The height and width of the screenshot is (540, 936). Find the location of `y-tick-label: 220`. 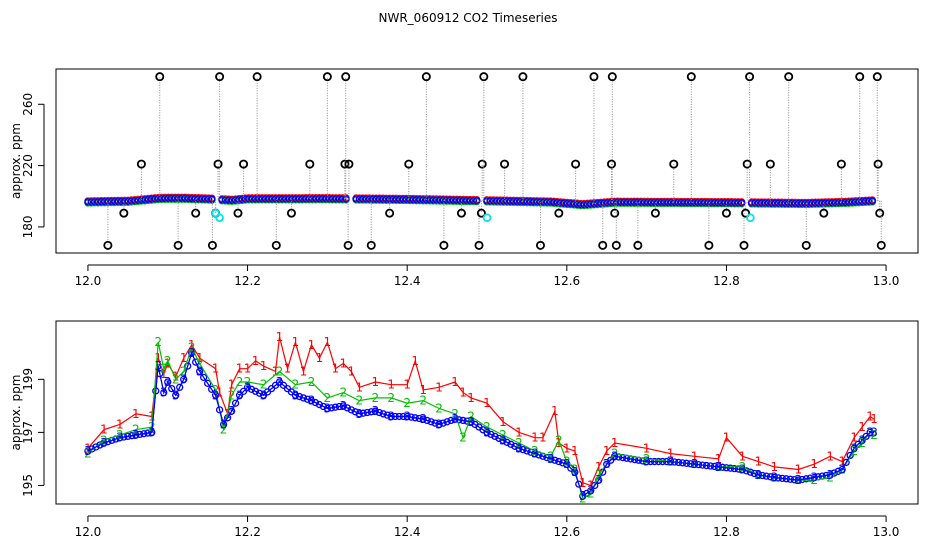

y-tick-label: 220 is located at coordinates (28, 165).